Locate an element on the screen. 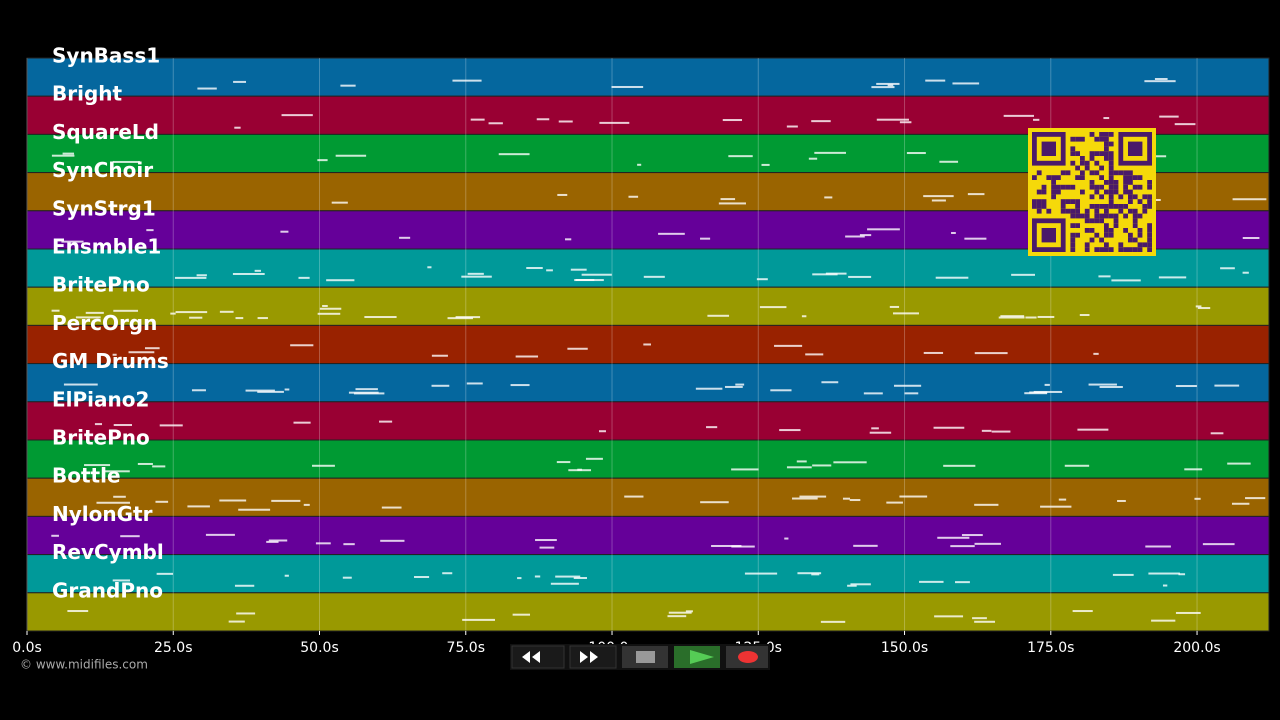 Image resolution: width=1280 pixels, height=720 pixels. forward-button is located at coordinates (593, 657).